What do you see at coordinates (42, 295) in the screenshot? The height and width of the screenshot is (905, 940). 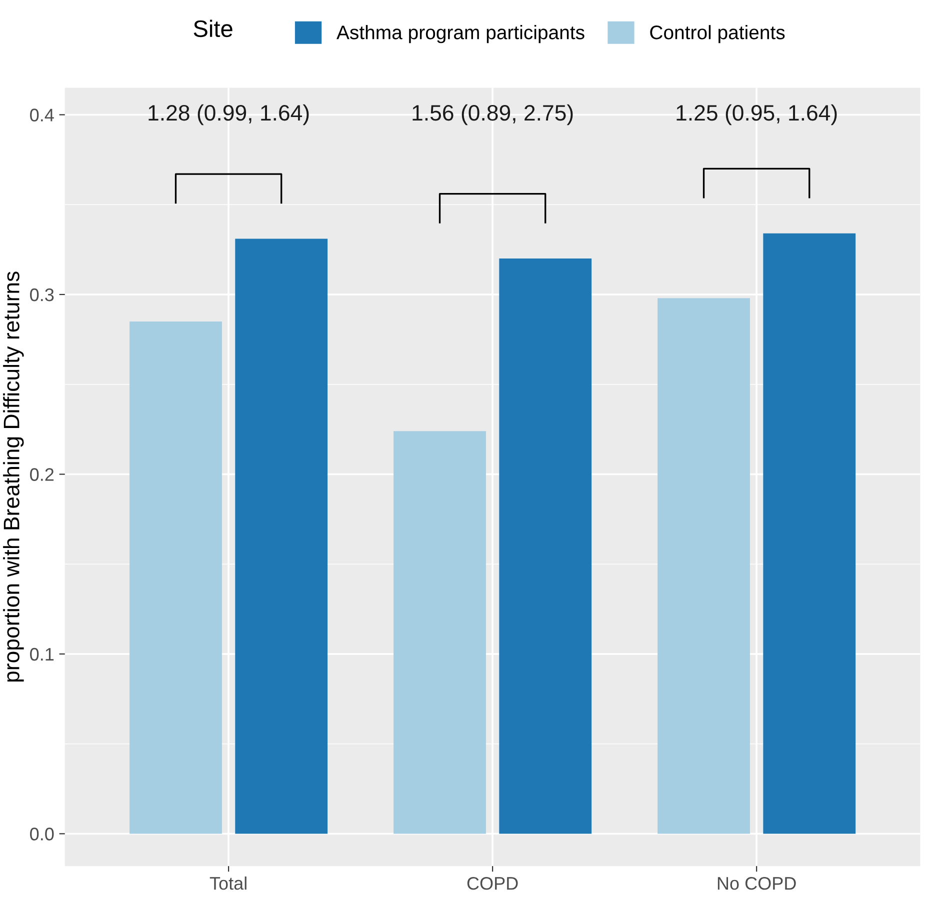 I see `y-tick-label: 0.3` at bounding box center [42, 295].